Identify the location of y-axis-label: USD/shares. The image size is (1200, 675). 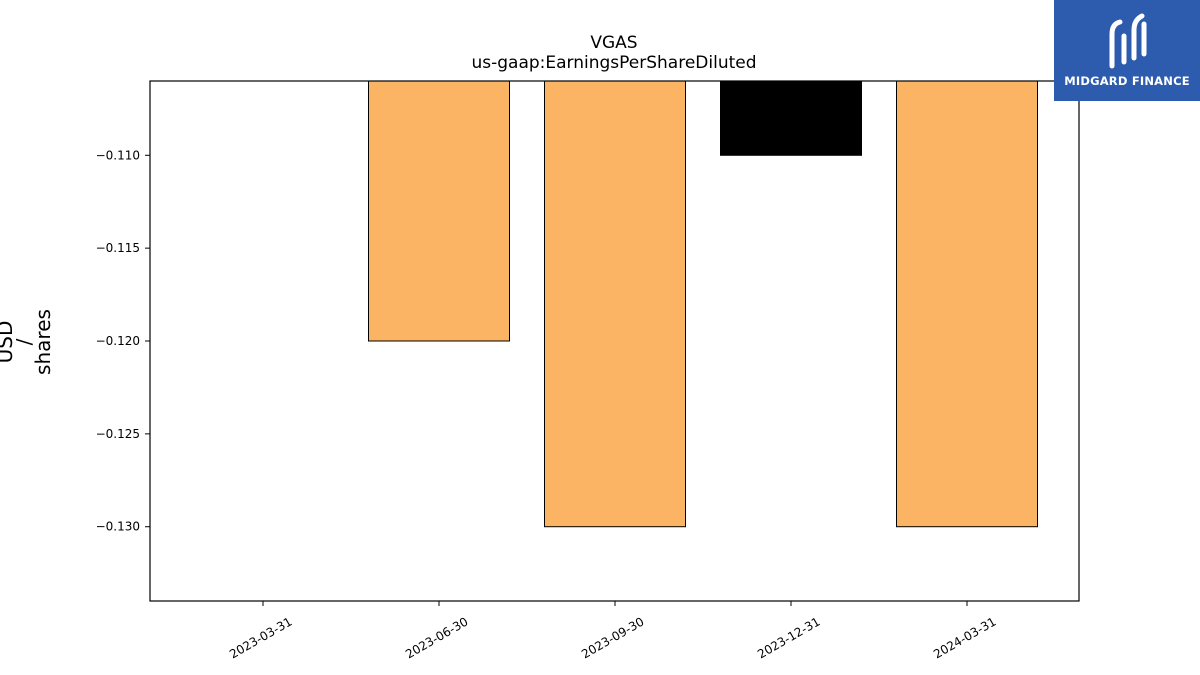
(27, 342).